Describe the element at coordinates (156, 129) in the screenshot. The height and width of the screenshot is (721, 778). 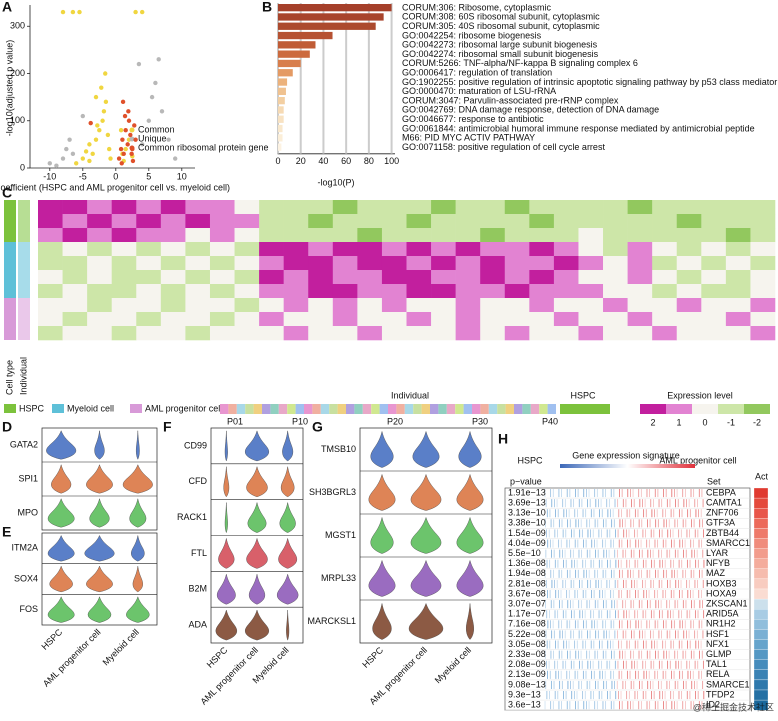
I see `legend-label: Common` at that location.